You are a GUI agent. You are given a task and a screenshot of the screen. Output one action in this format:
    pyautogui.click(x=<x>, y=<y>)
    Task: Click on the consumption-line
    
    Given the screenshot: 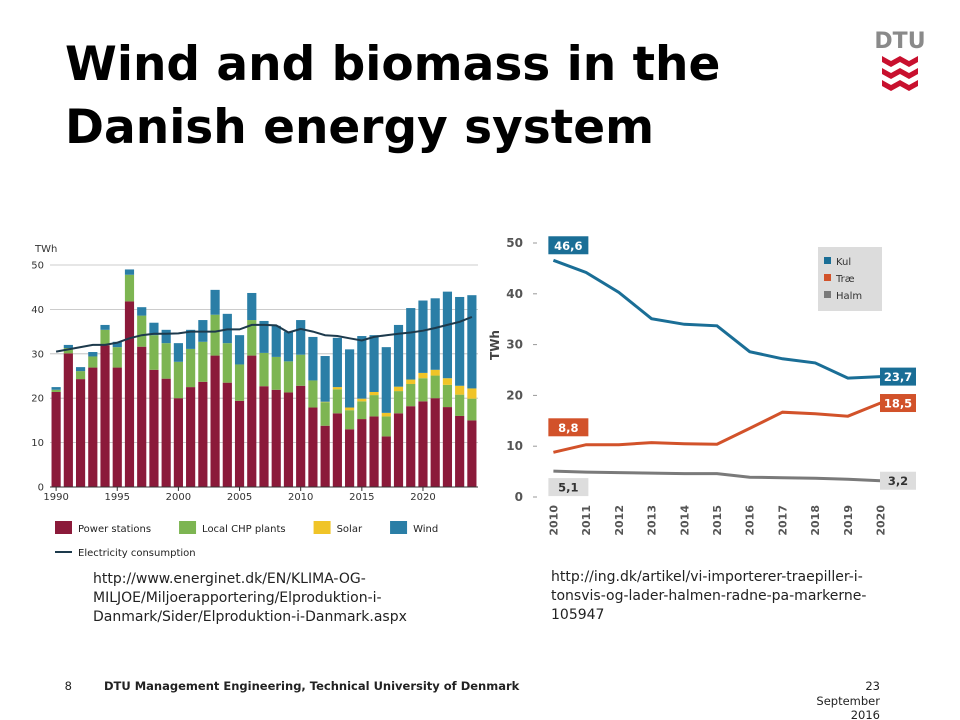 What is the action you would take?
    pyautogui.click(x=264, y=334)
    